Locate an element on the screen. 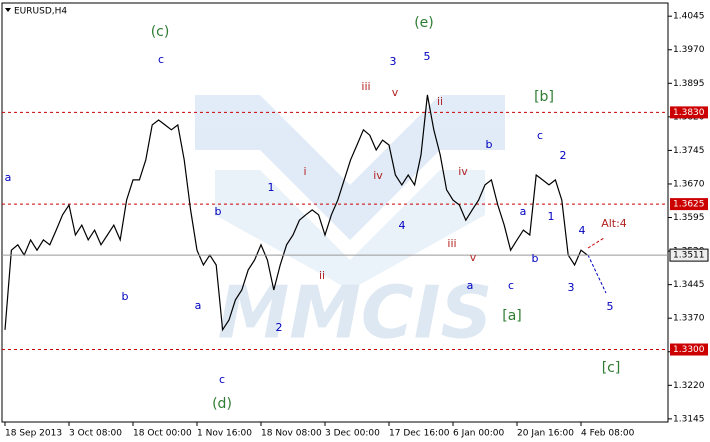 Image resolution: width=710 pixels, height=442 pixels. y-tick-label: 1.4045 is located at coordinates (689, 17).